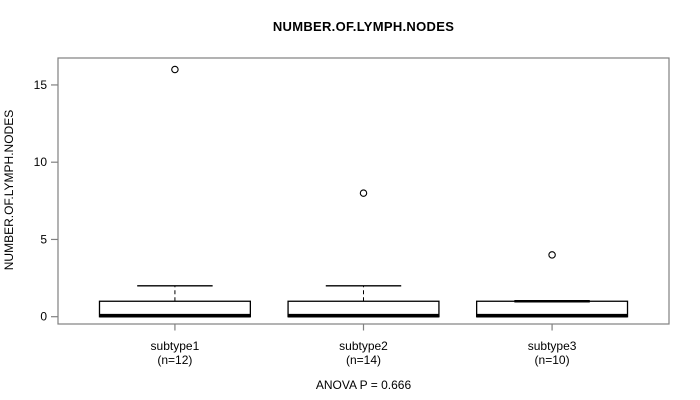 The image size is (700, 400). What do you see at coordinates (41, 162) in the screenshot?
I see `y-tick-label: 10` at bounding box center [41, 162].